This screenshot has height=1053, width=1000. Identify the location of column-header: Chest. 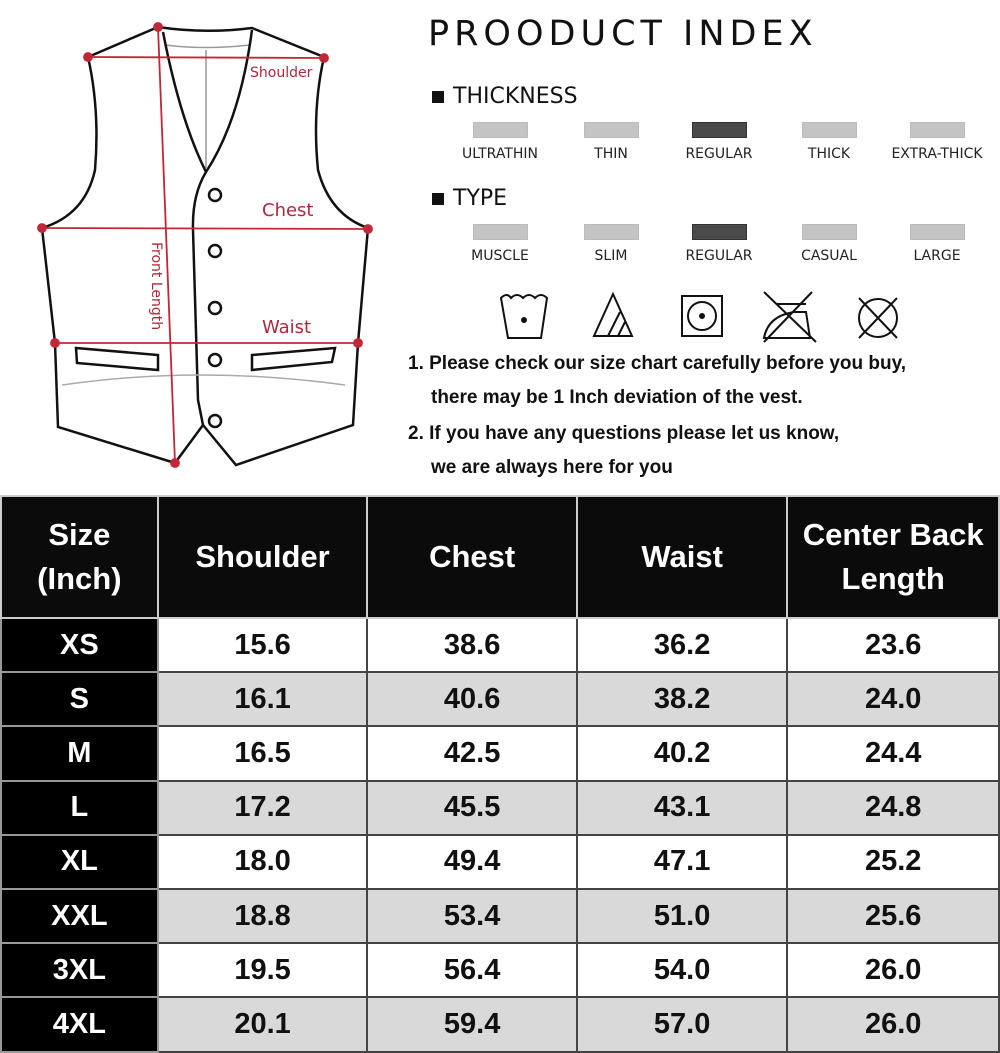
(472, 557).